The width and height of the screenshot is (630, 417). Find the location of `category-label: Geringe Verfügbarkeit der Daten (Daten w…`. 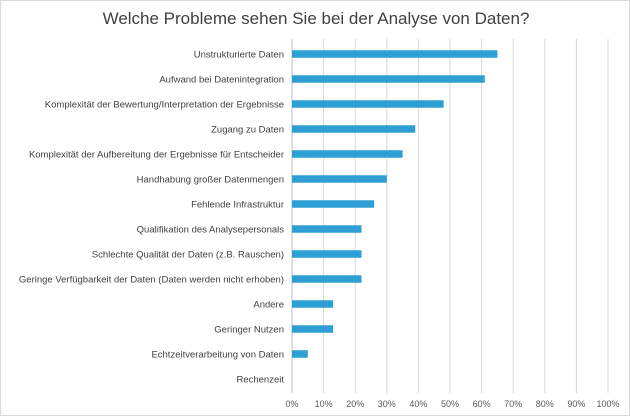

category-label: Geringe Verfügbarkeit der Daten (Daten w… is located at coordinates (151, 280).